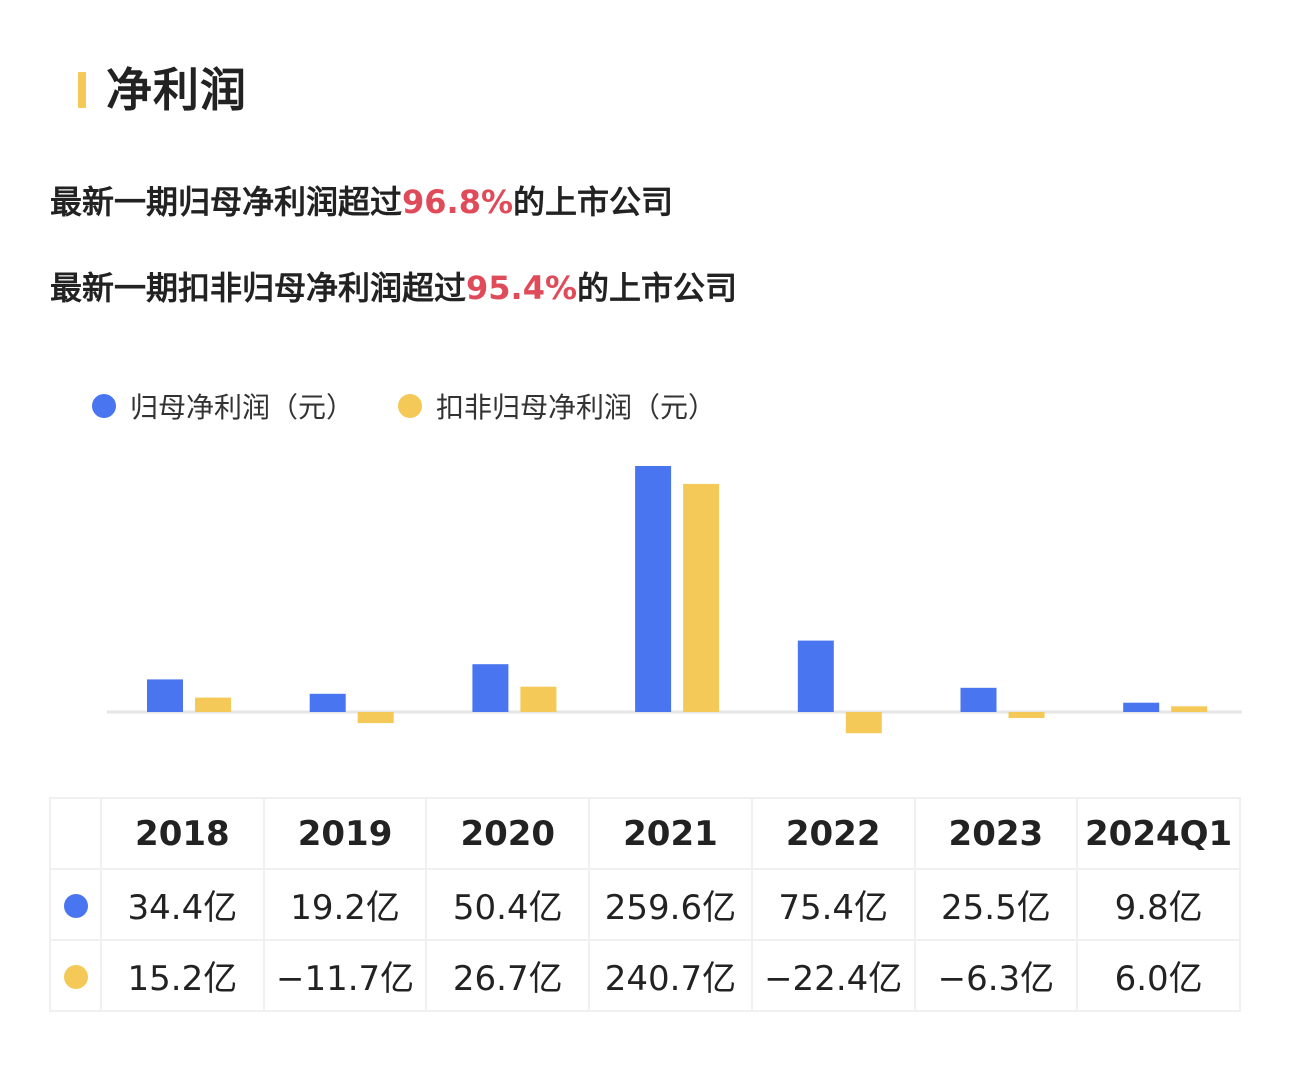 The image size is (1290, 1074). Describe the element at coordinates (75, 833) in the screenshot. I see `table-corner-cell` at that location.